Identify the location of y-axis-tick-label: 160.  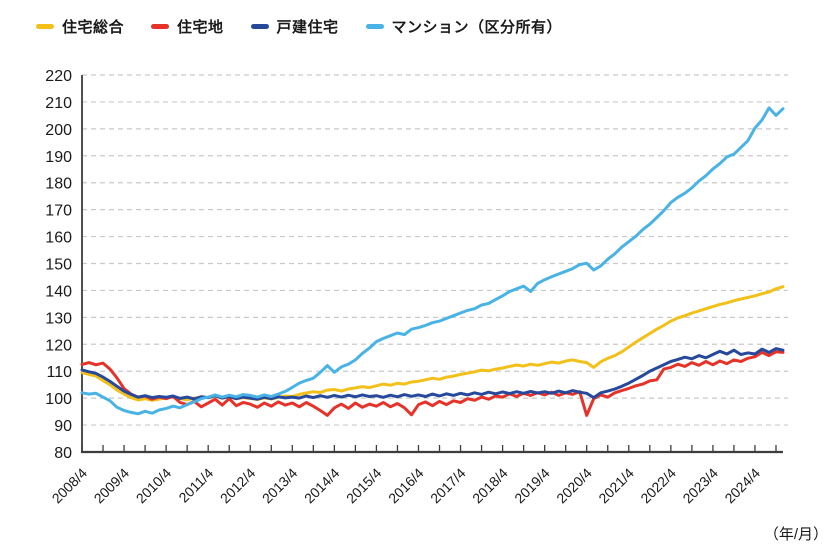
(58, 238).